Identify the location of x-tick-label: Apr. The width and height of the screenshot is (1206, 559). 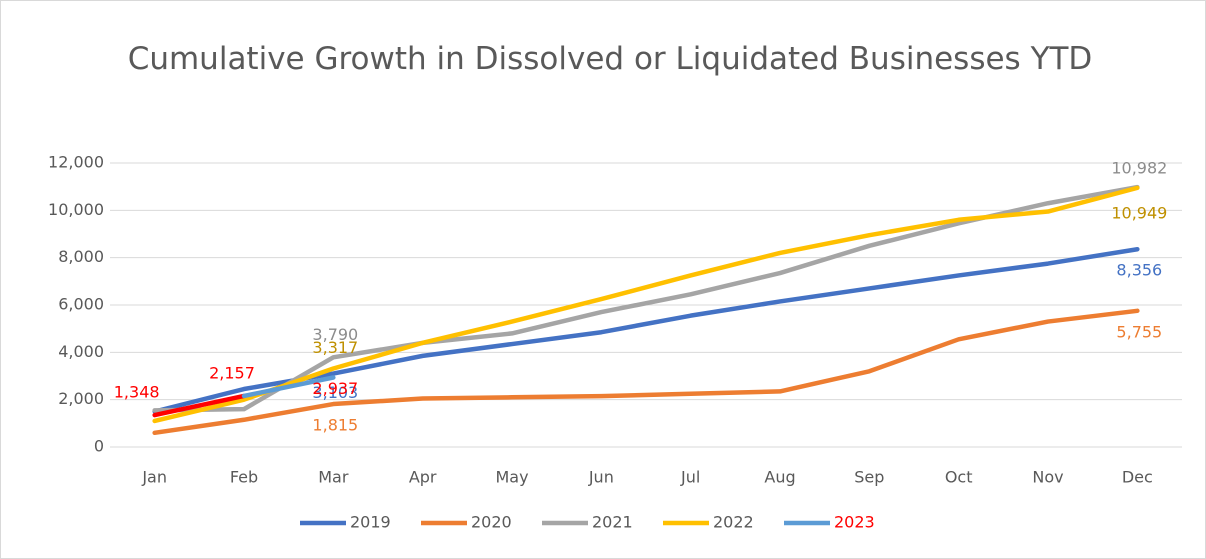
(423, 477).